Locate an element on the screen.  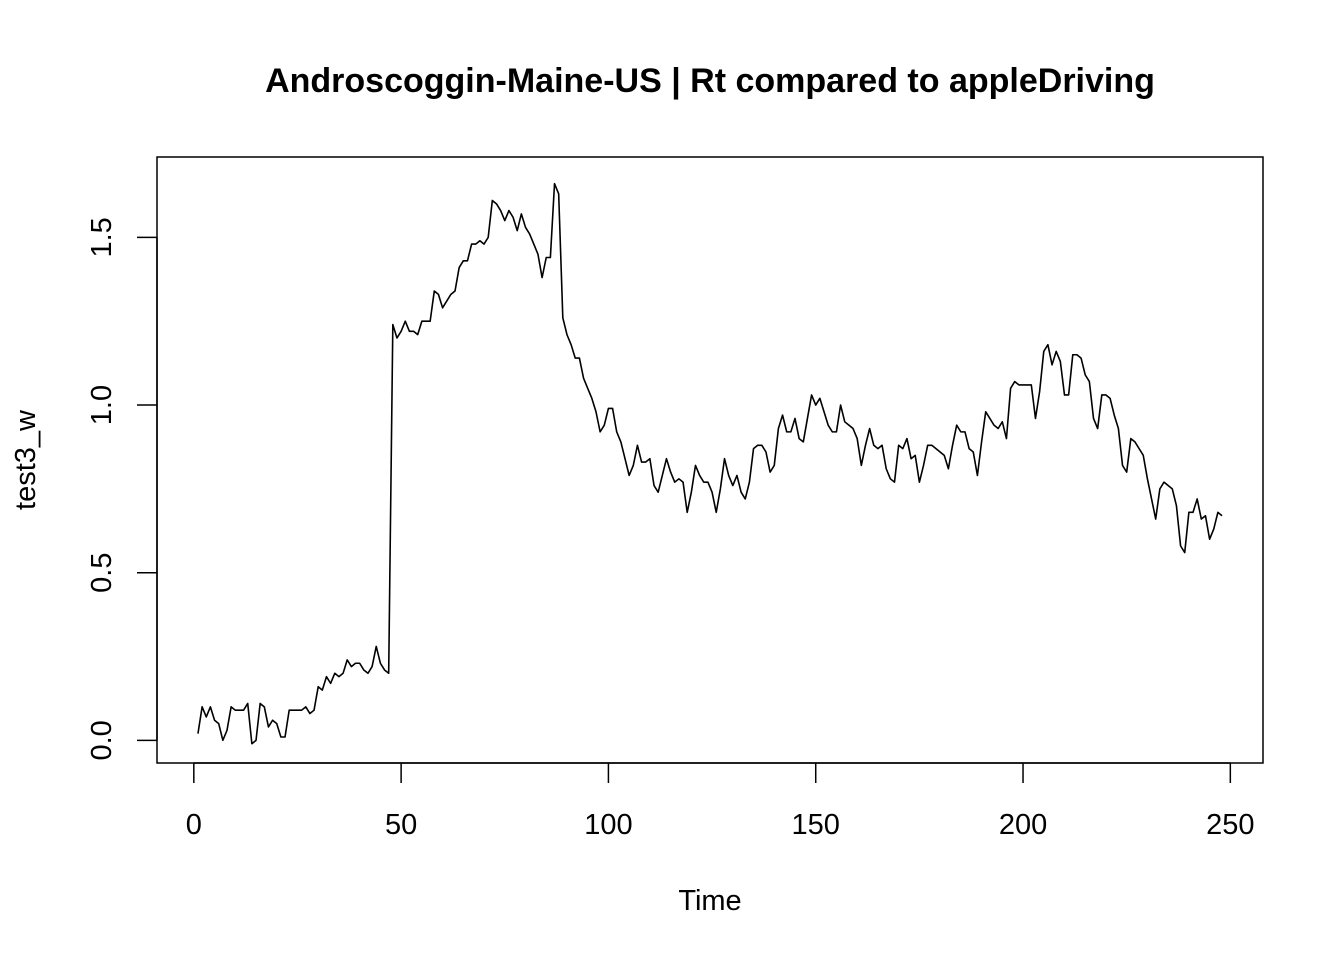
y-tick-label: 1.5 is located at coordinates (102, 237).